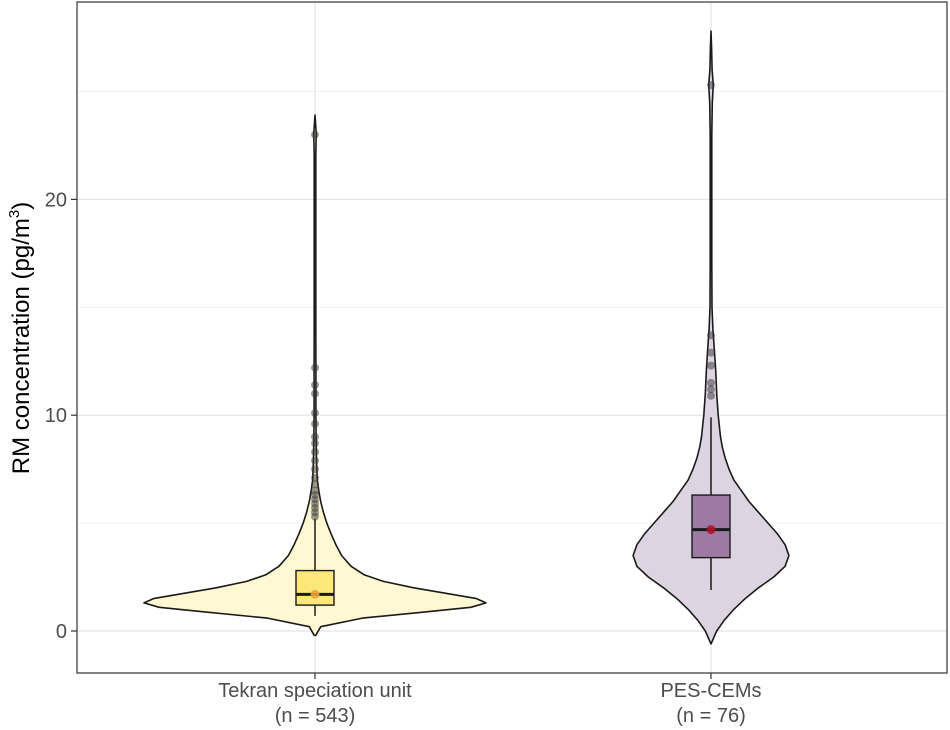 This screenshot has width=950, height=730. I want to click on y-axis-title: RM concentration (pg/m3), so click(20, 338).